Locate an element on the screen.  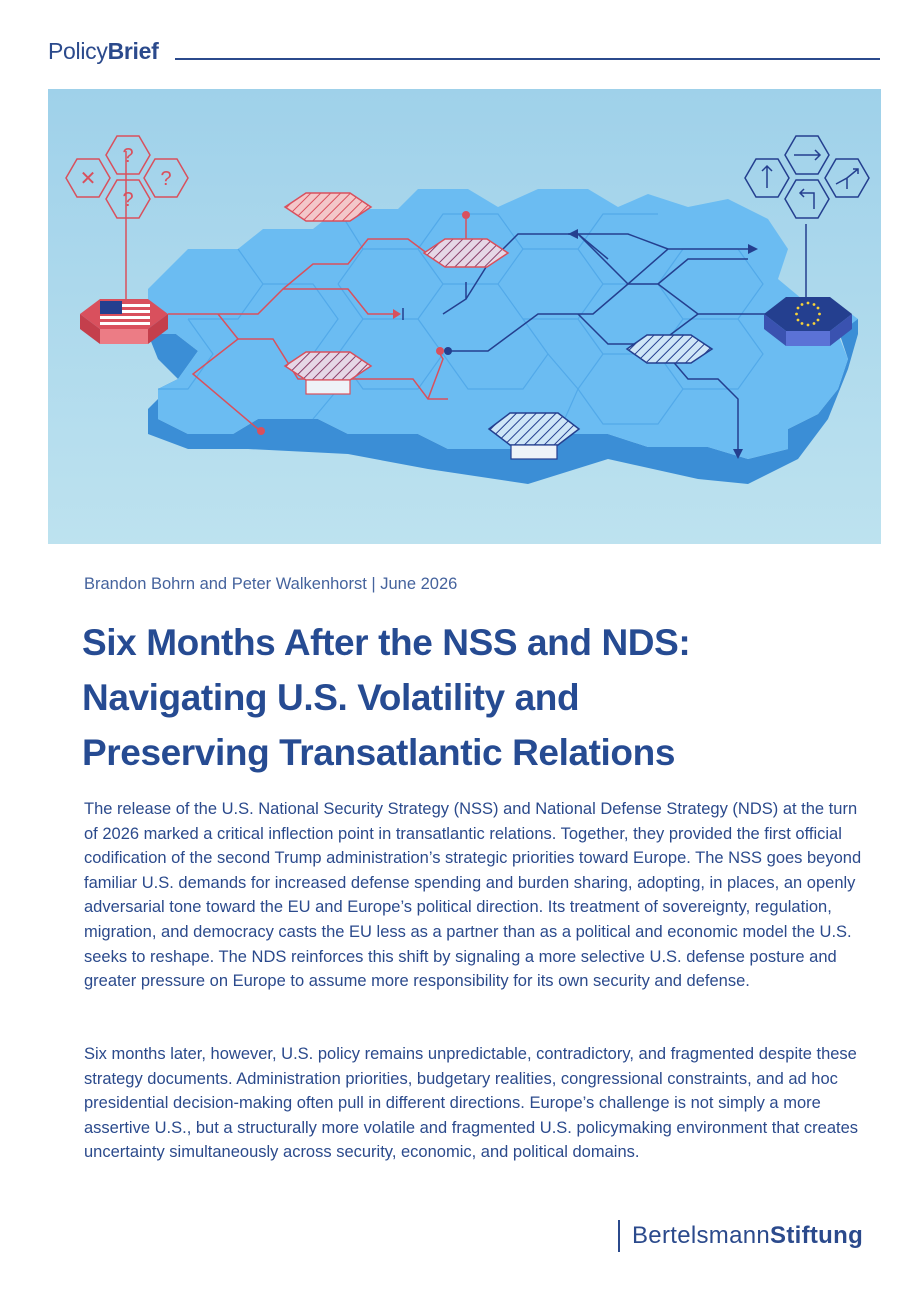
island-side is located at coordinates (503, 401).